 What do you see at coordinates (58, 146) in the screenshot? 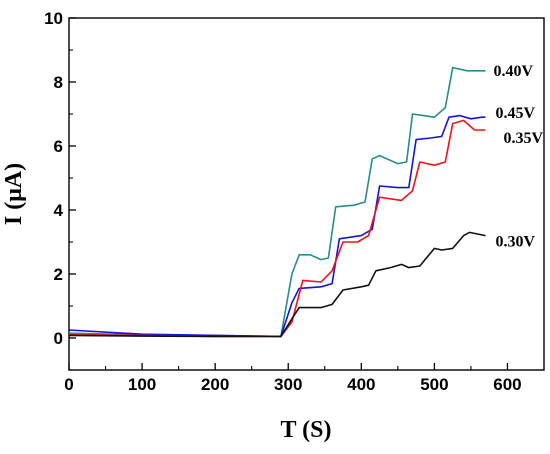
I see `y-tick-label: 6` at bounding box center [58, 146].